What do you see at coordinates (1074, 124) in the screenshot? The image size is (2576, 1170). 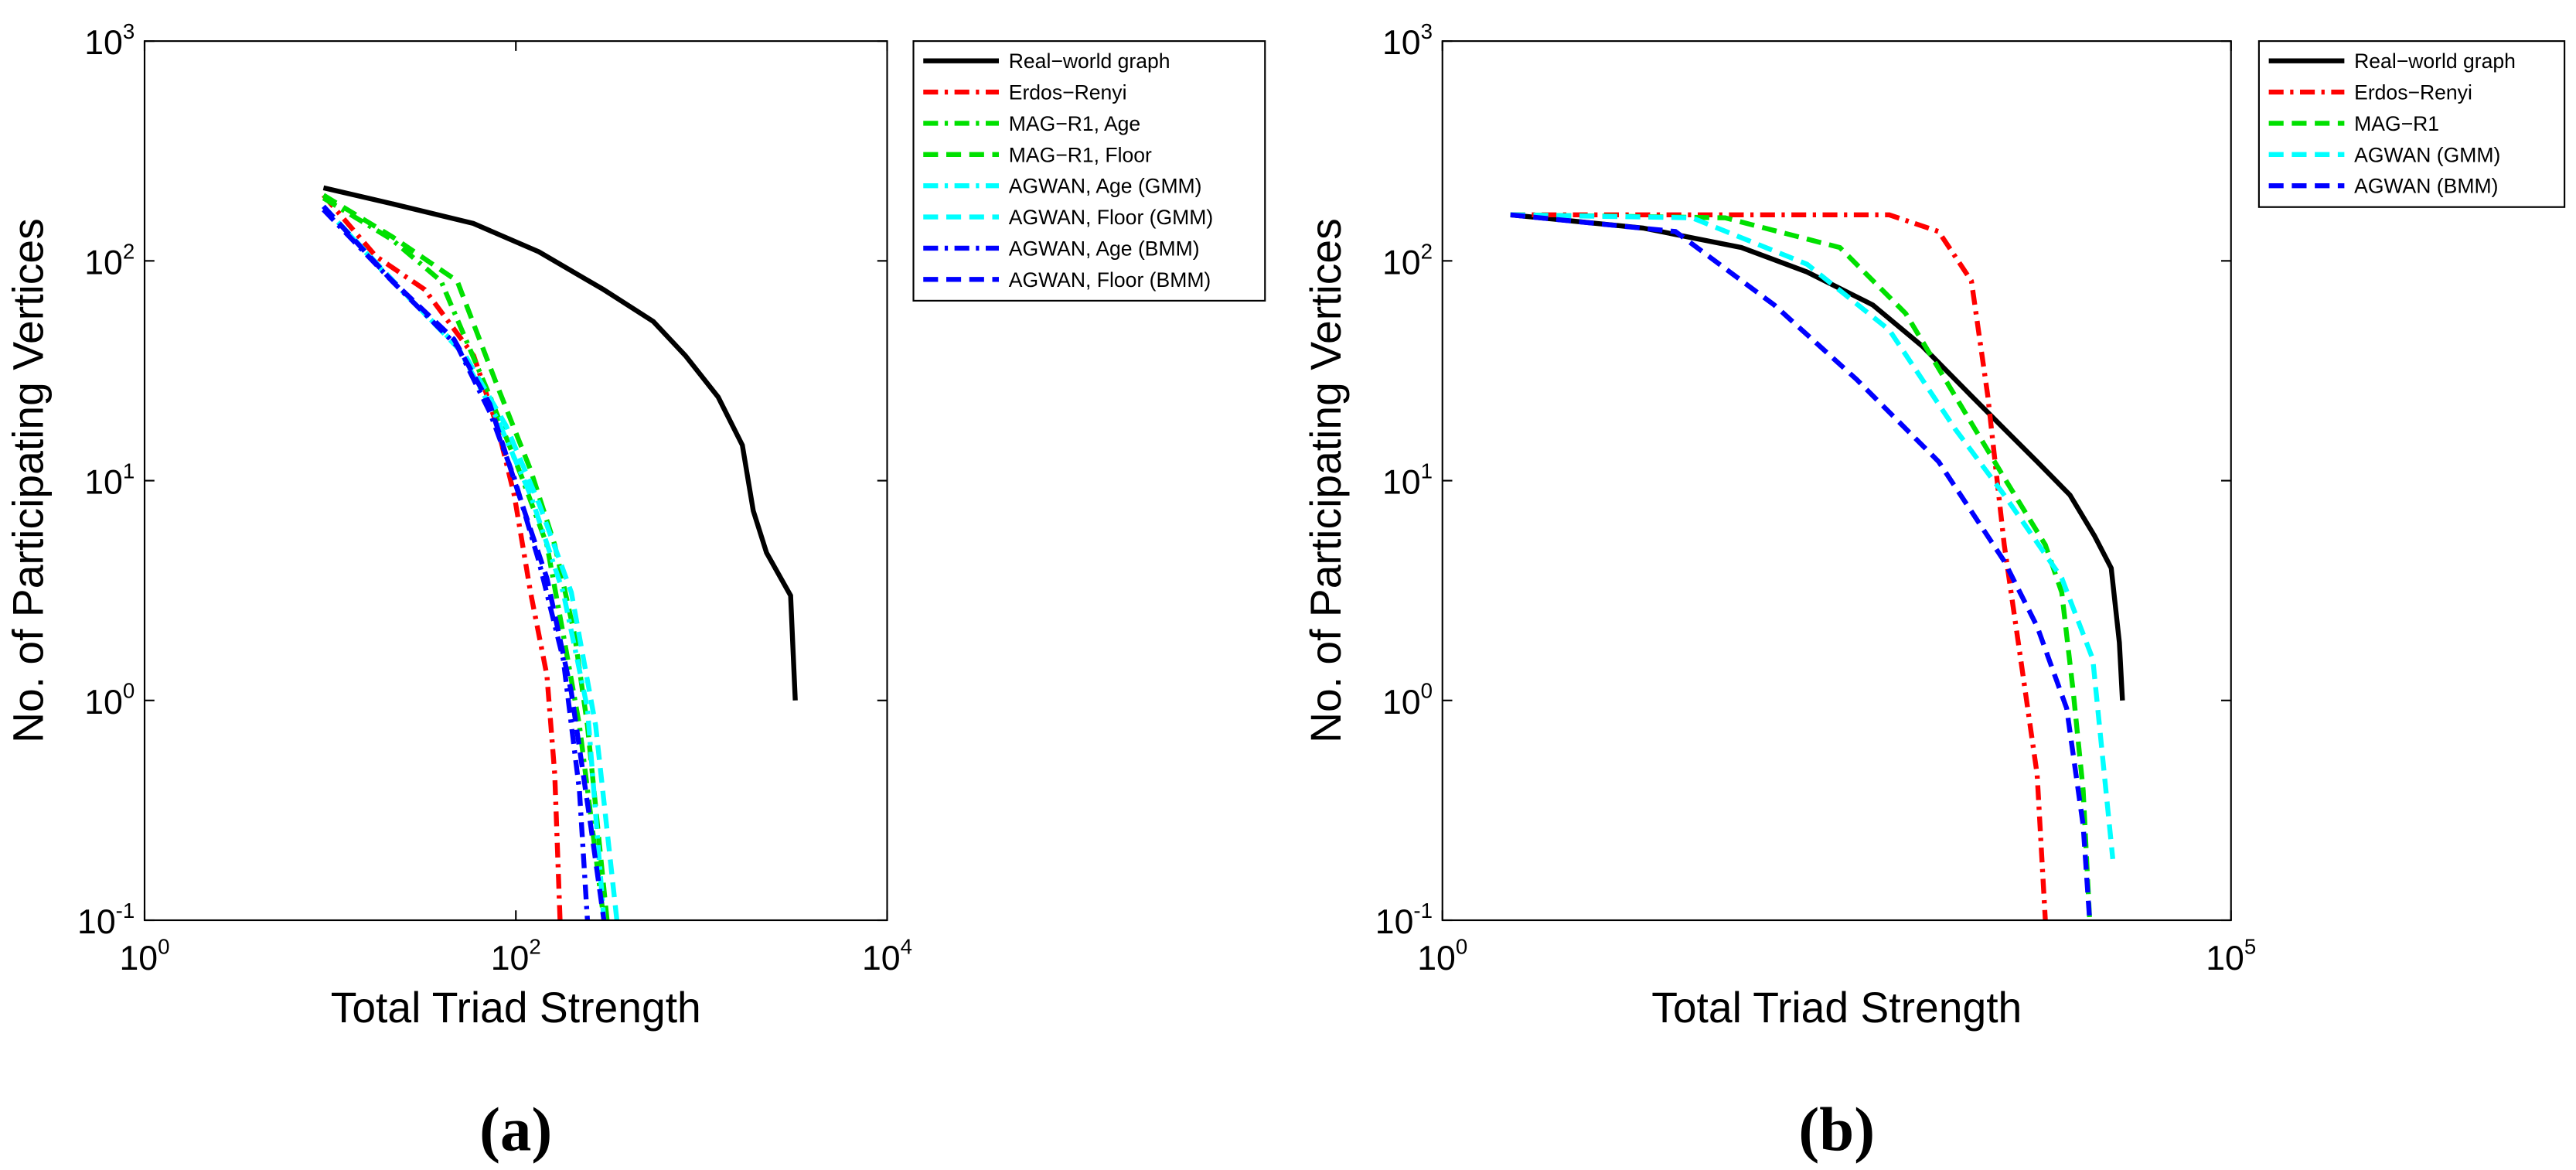 I see `legend-label: MAG−R1, Age` at bounding box center [1074, 124].